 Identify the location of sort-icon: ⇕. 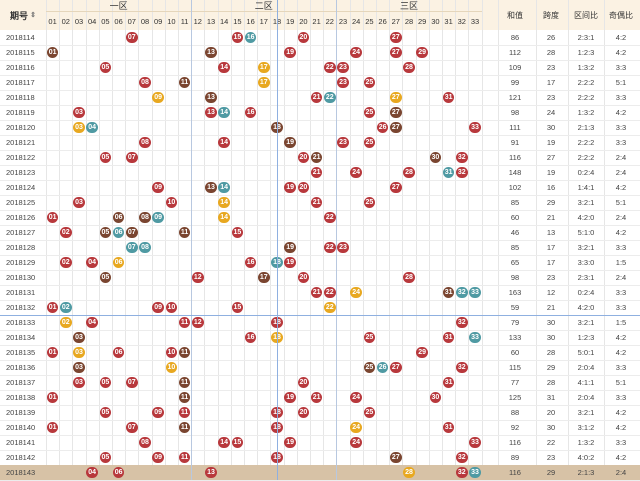
(33, 15).